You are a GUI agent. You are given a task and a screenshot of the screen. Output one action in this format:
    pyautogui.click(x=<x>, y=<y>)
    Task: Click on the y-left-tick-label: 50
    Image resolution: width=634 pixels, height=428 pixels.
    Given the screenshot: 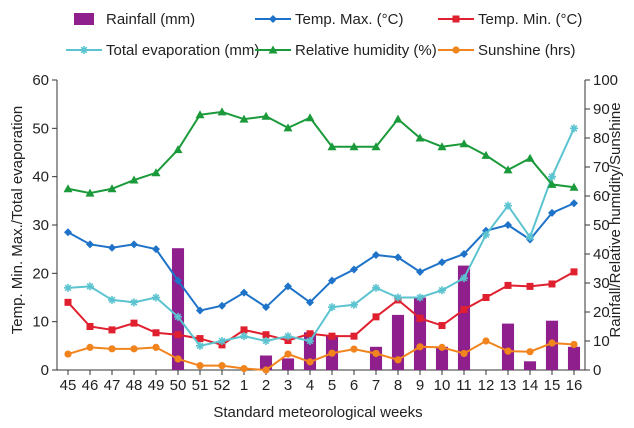 What is the action you would take?
    pyautogui.click(x=40, y=128)
    